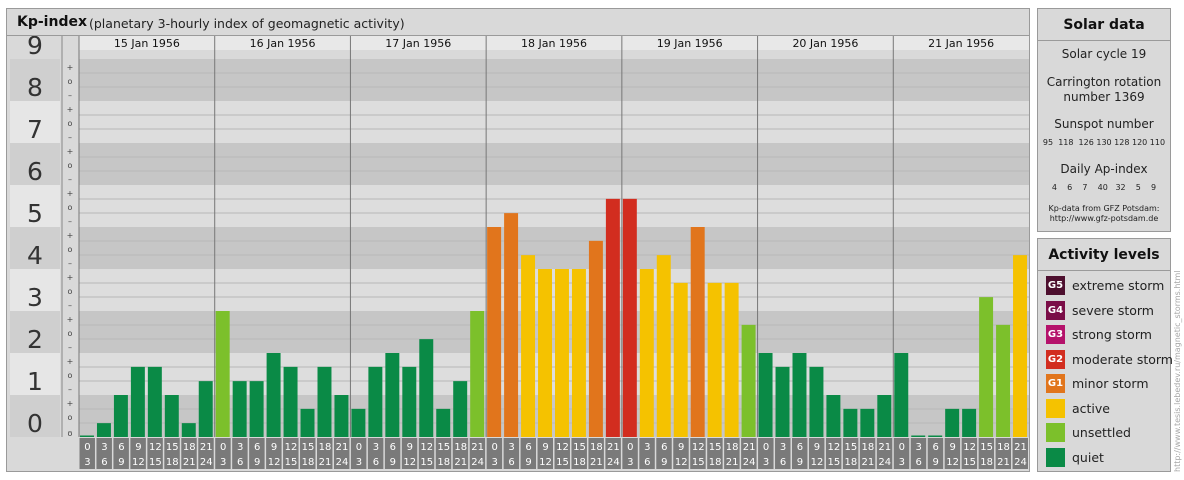 Image resolution: width=1184 pixels, height=480 pixels. I want to click on day-label: 19 Jan 1956, so click(690, 43).